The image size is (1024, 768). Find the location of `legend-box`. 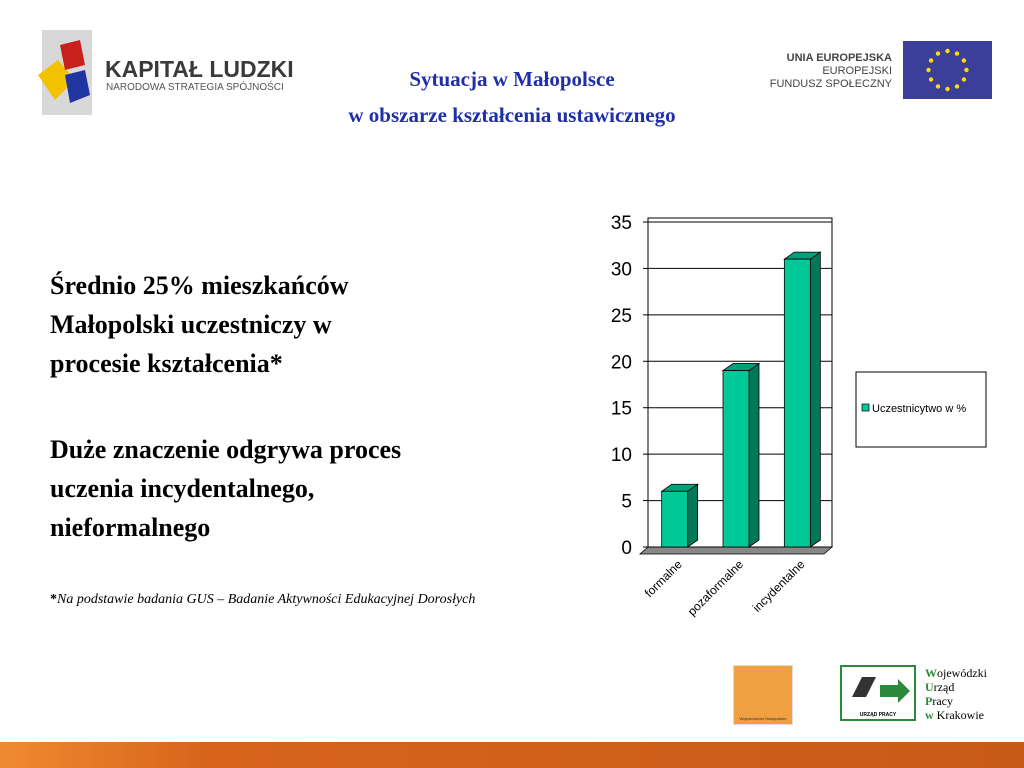

legend-box is located at coordinates (921, 409).